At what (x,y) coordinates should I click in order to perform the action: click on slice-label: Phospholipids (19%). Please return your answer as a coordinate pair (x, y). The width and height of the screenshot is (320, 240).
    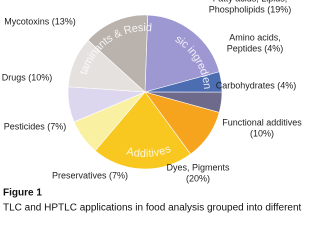
    Looking at the image, I should click on (250, 9).